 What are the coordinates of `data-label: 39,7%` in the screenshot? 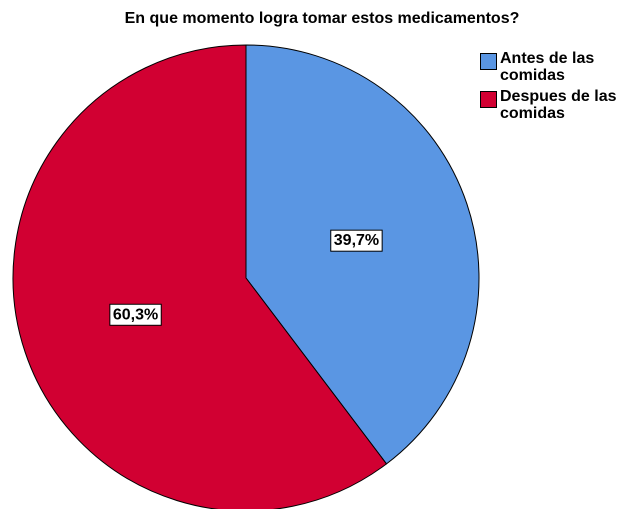 It's located at (356, 240).